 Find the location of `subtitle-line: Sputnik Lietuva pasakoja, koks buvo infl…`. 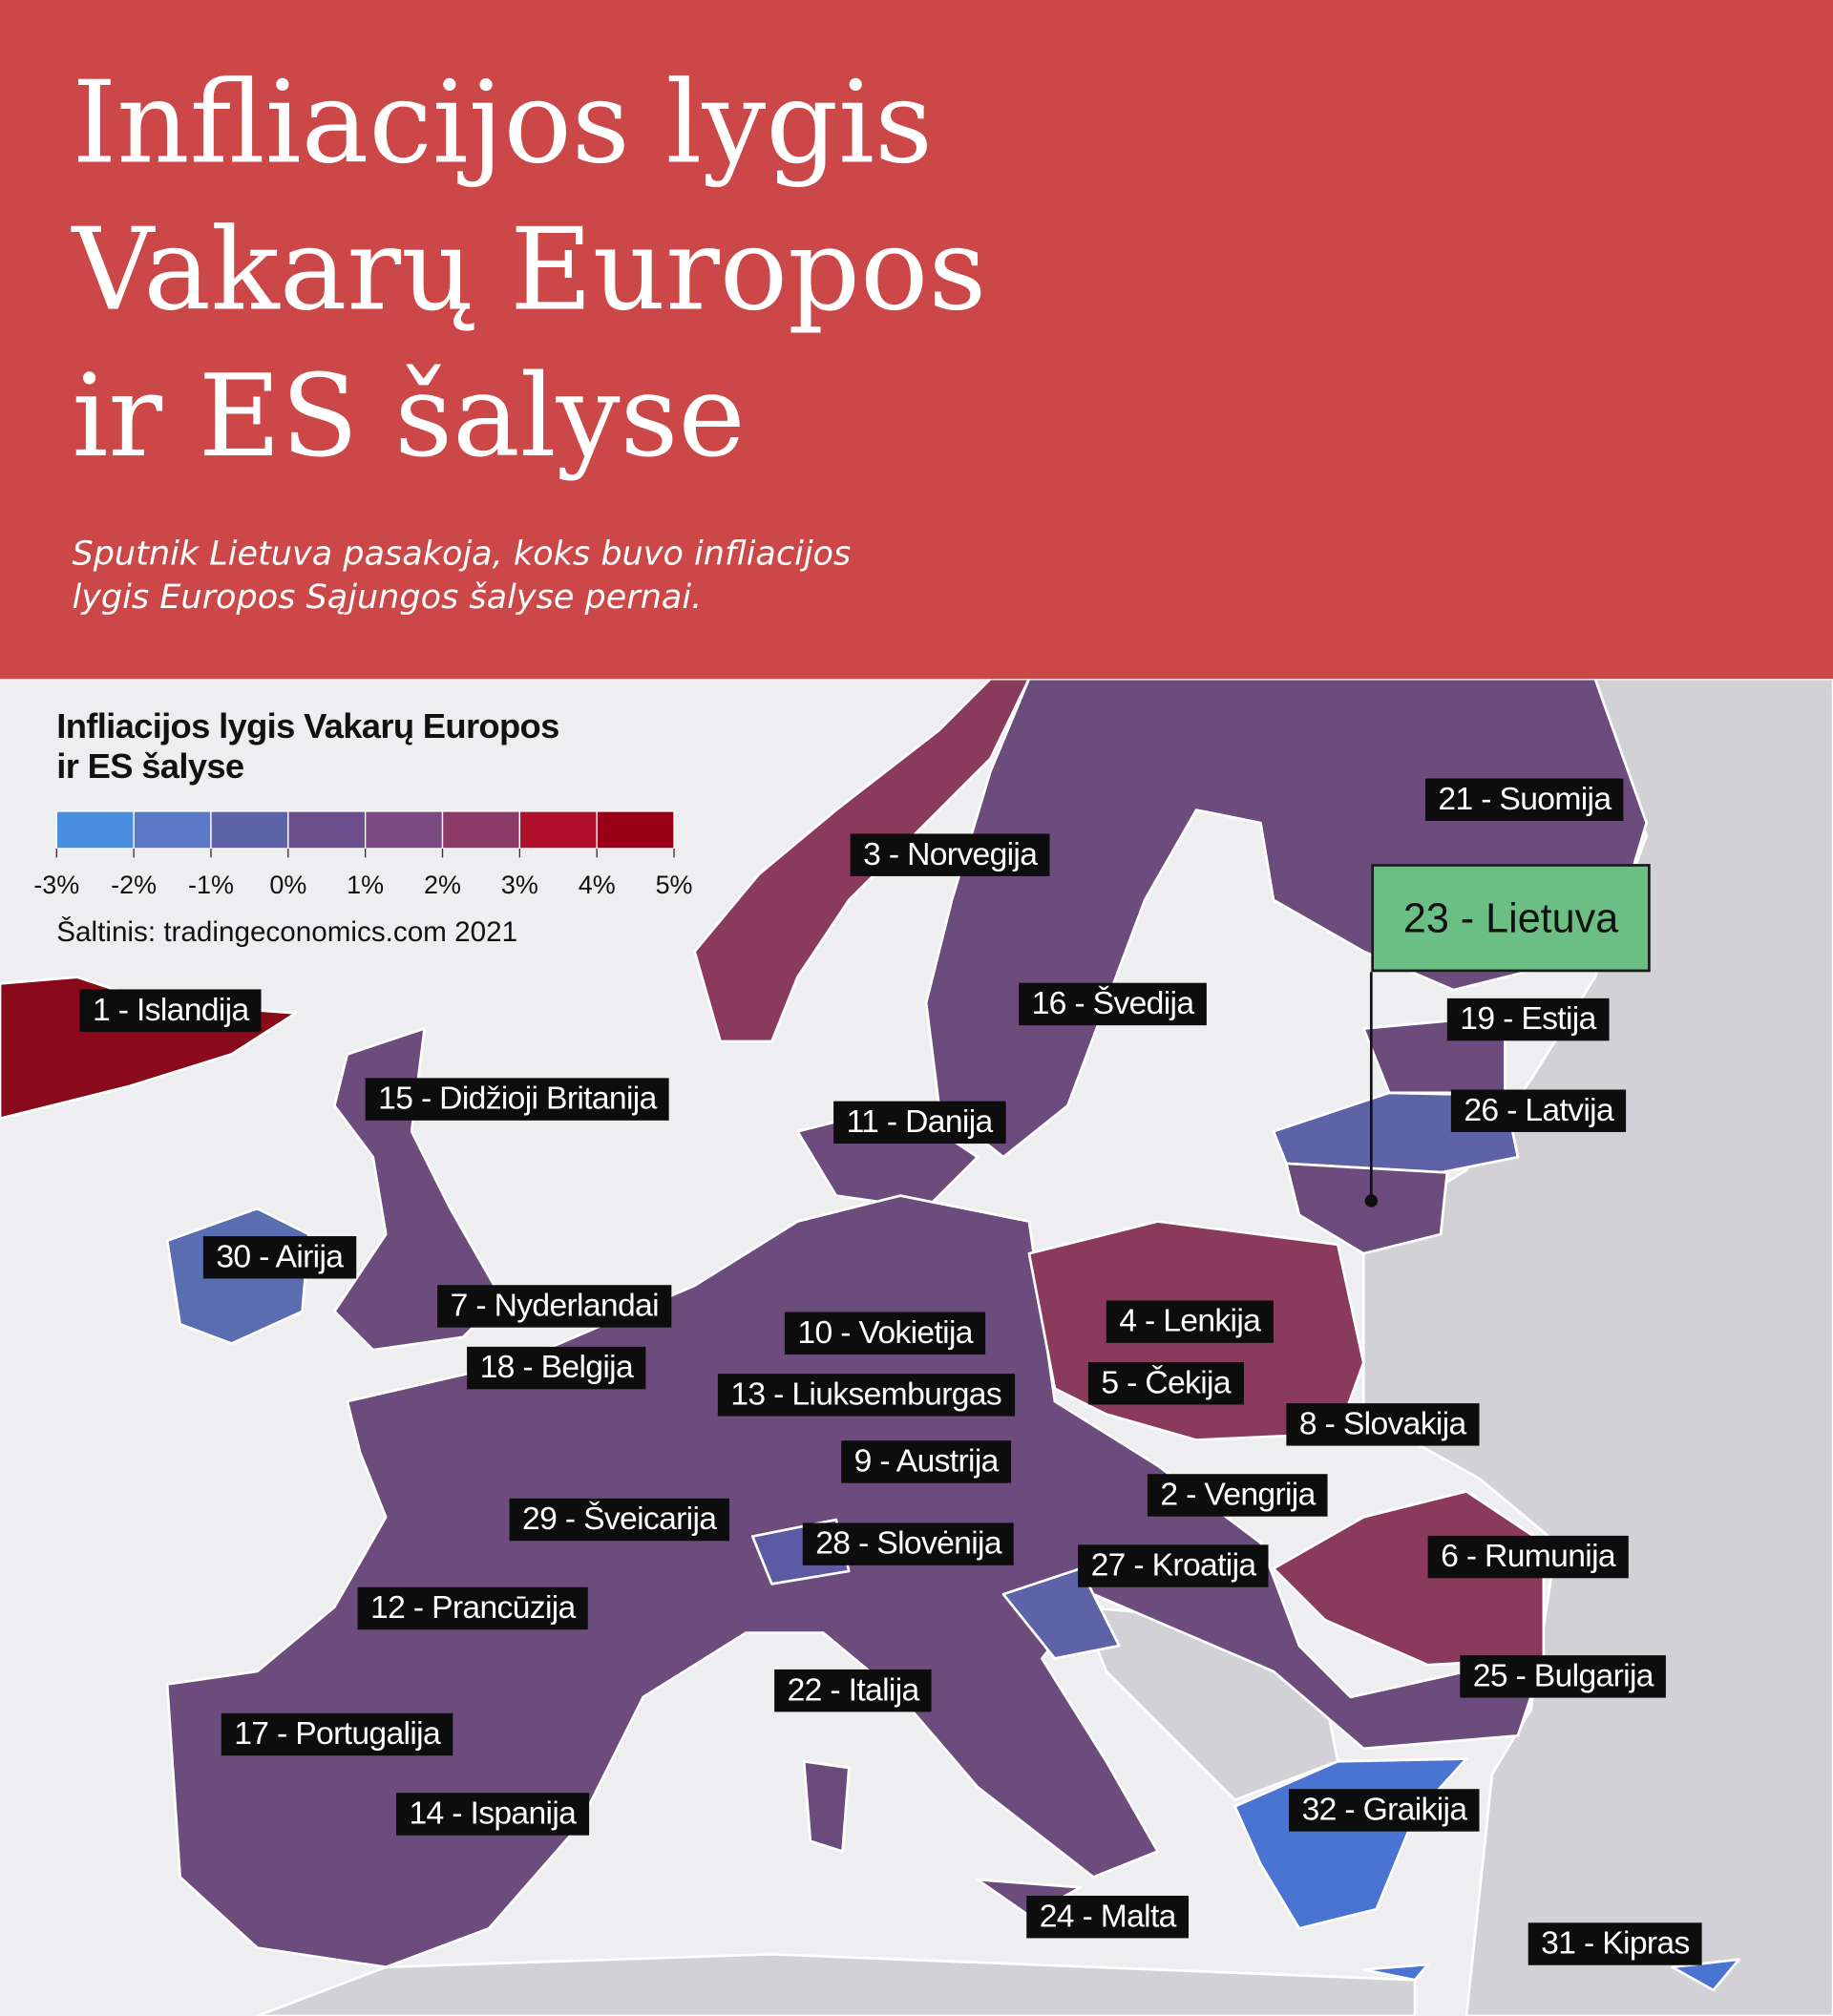

subtitle-line: Sputnik Lietuva pasakoja, koks buvo infl… is located at coordinates (462, 554).